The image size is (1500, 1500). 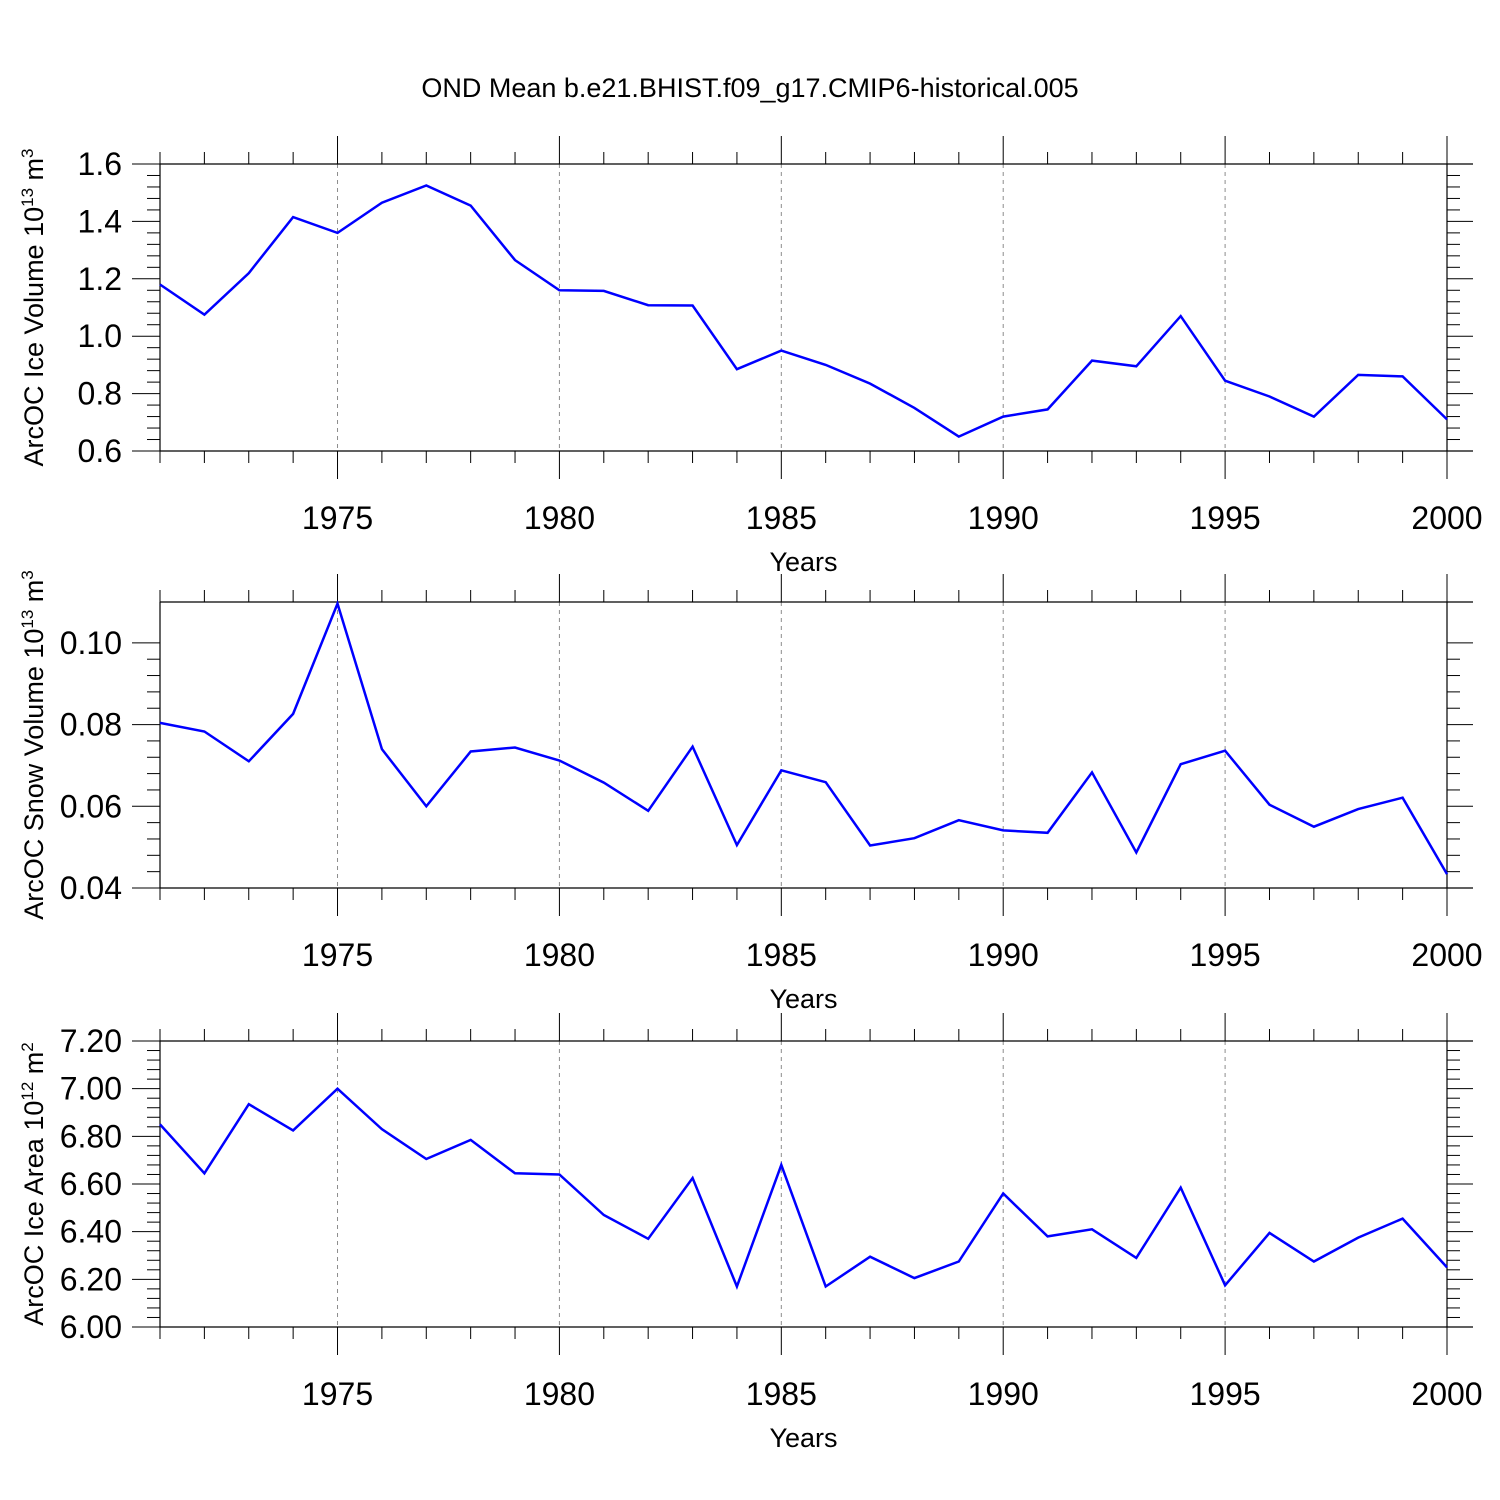 What do you see at coordinates (91, 1279) in the screenshot?
I see `y-tick-label: 6.20` at bounding box center [91, 1279].